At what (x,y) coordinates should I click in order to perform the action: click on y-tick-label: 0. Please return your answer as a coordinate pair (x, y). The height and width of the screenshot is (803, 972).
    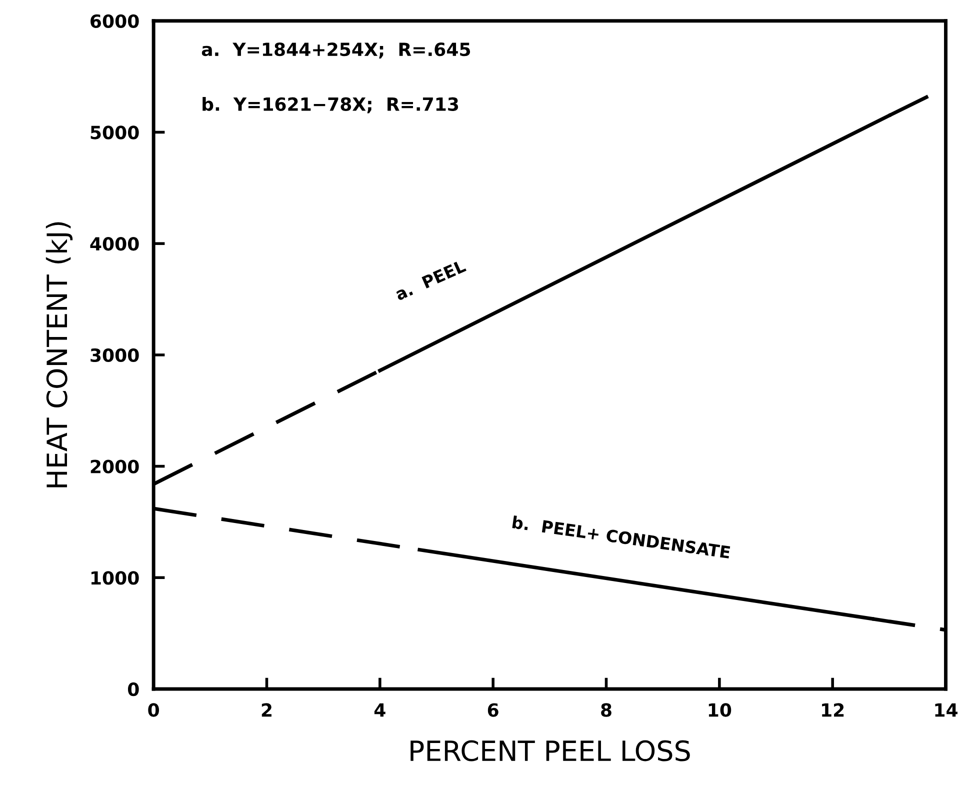
    Looking at the image, I should click on (133, 689).